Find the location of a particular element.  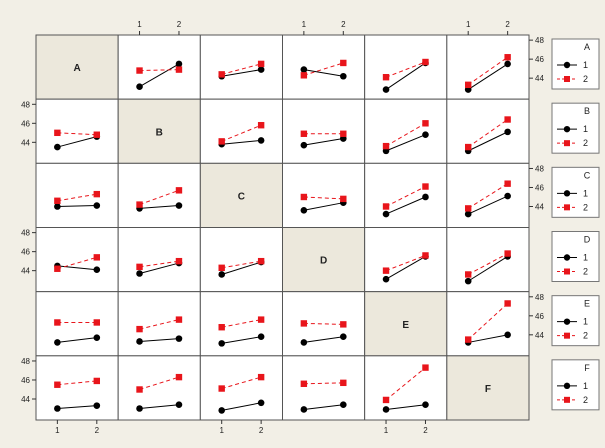

marker-BF-level1-x2 is located at coordinates (507, 132).